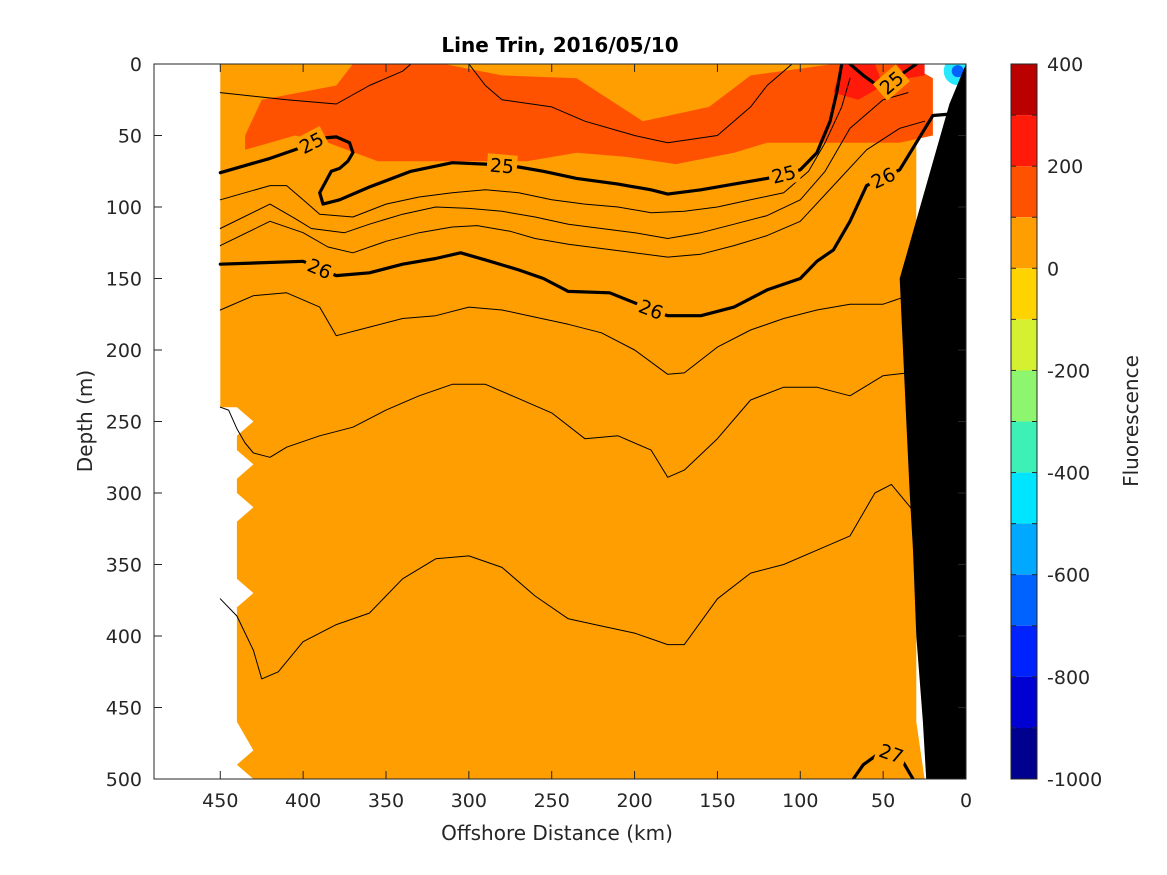 This screenshot has width=1167, height=875. Describe the element at coordinates (1056, 422) in the screenshot. I see `colorbar: 400 200 0 -200 -400 -600 -800 -1000` at that location.